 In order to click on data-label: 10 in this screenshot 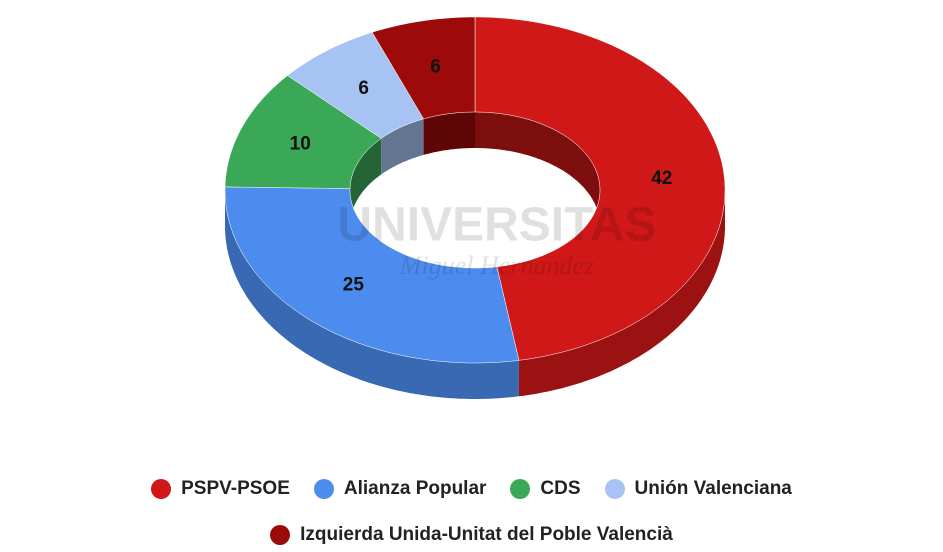, I will do `click(300, 144)`.